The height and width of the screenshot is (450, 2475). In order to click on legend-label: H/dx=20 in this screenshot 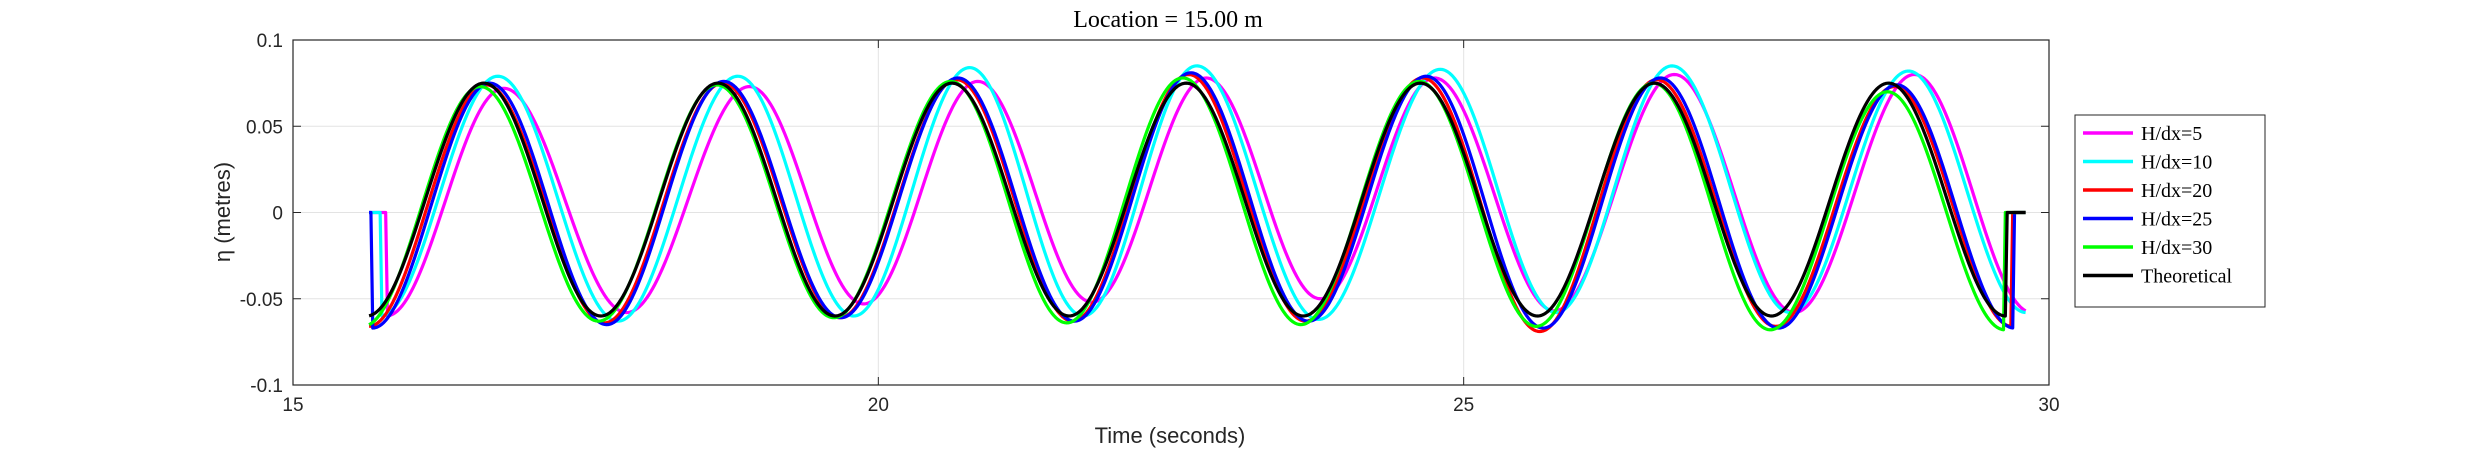, I will do `click(2176, 191)`.